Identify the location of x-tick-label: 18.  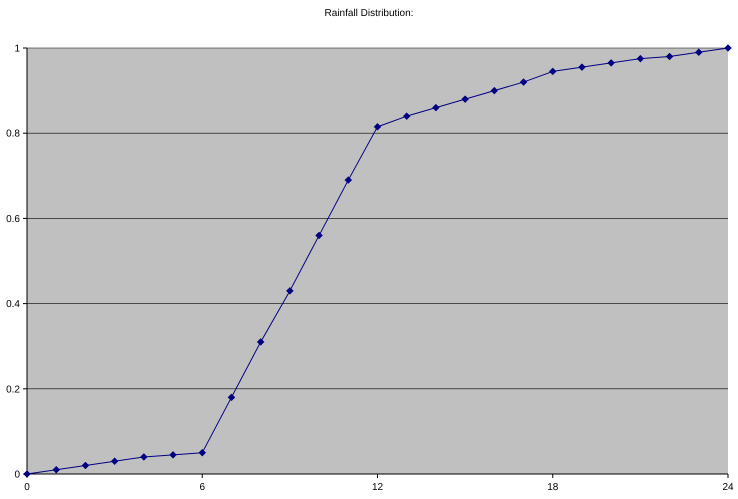
(553, 487).